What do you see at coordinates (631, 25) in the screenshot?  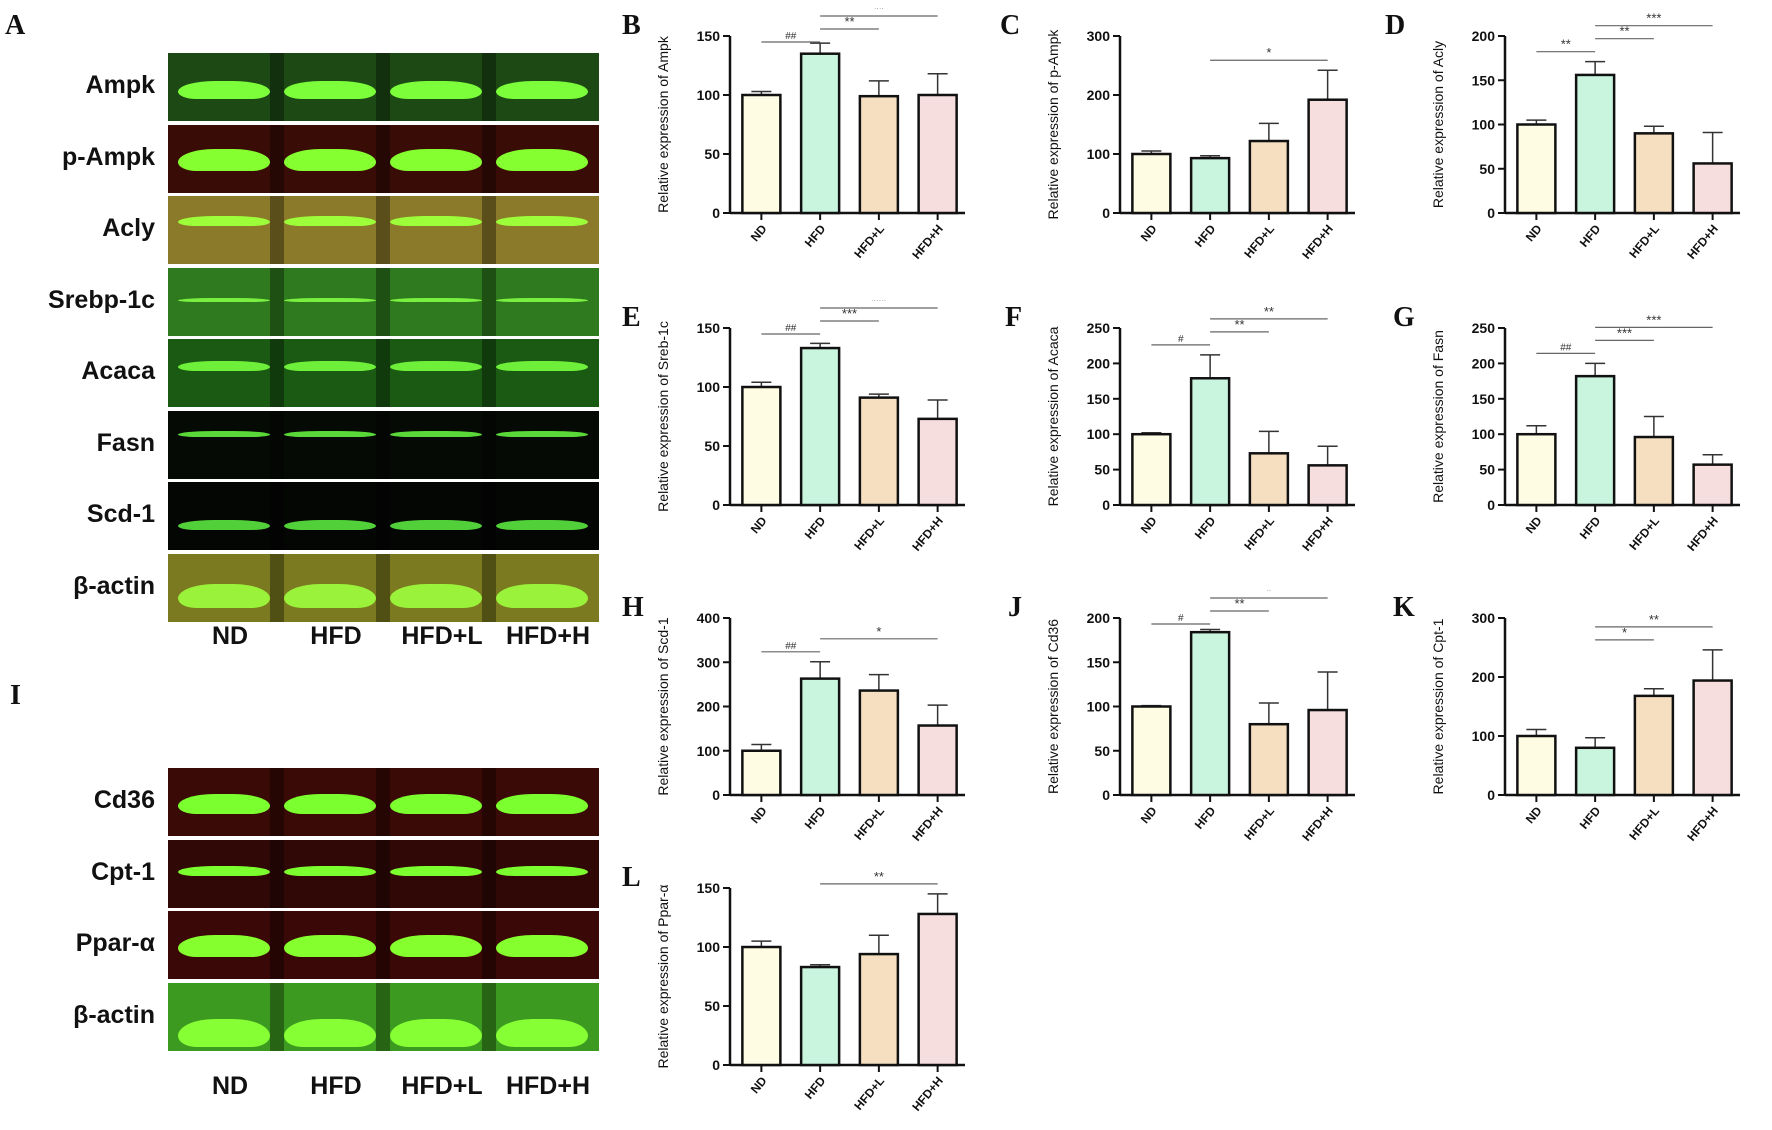 I see `panel-letter-b: B` at bounding box center [631, 25].